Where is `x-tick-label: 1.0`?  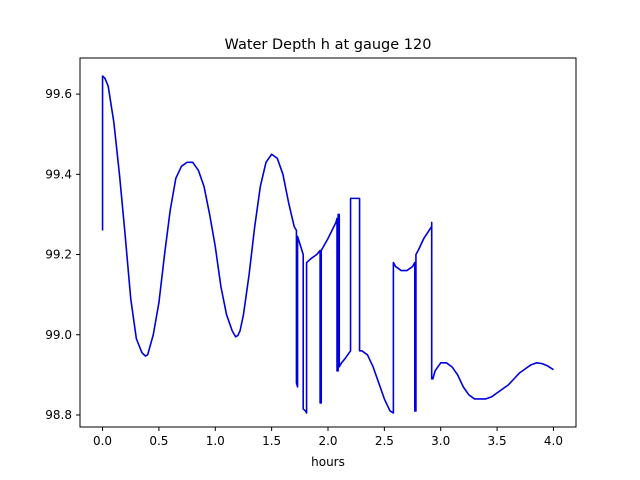
x-tick-label: 1.0 is located at coordinates (215, 441).